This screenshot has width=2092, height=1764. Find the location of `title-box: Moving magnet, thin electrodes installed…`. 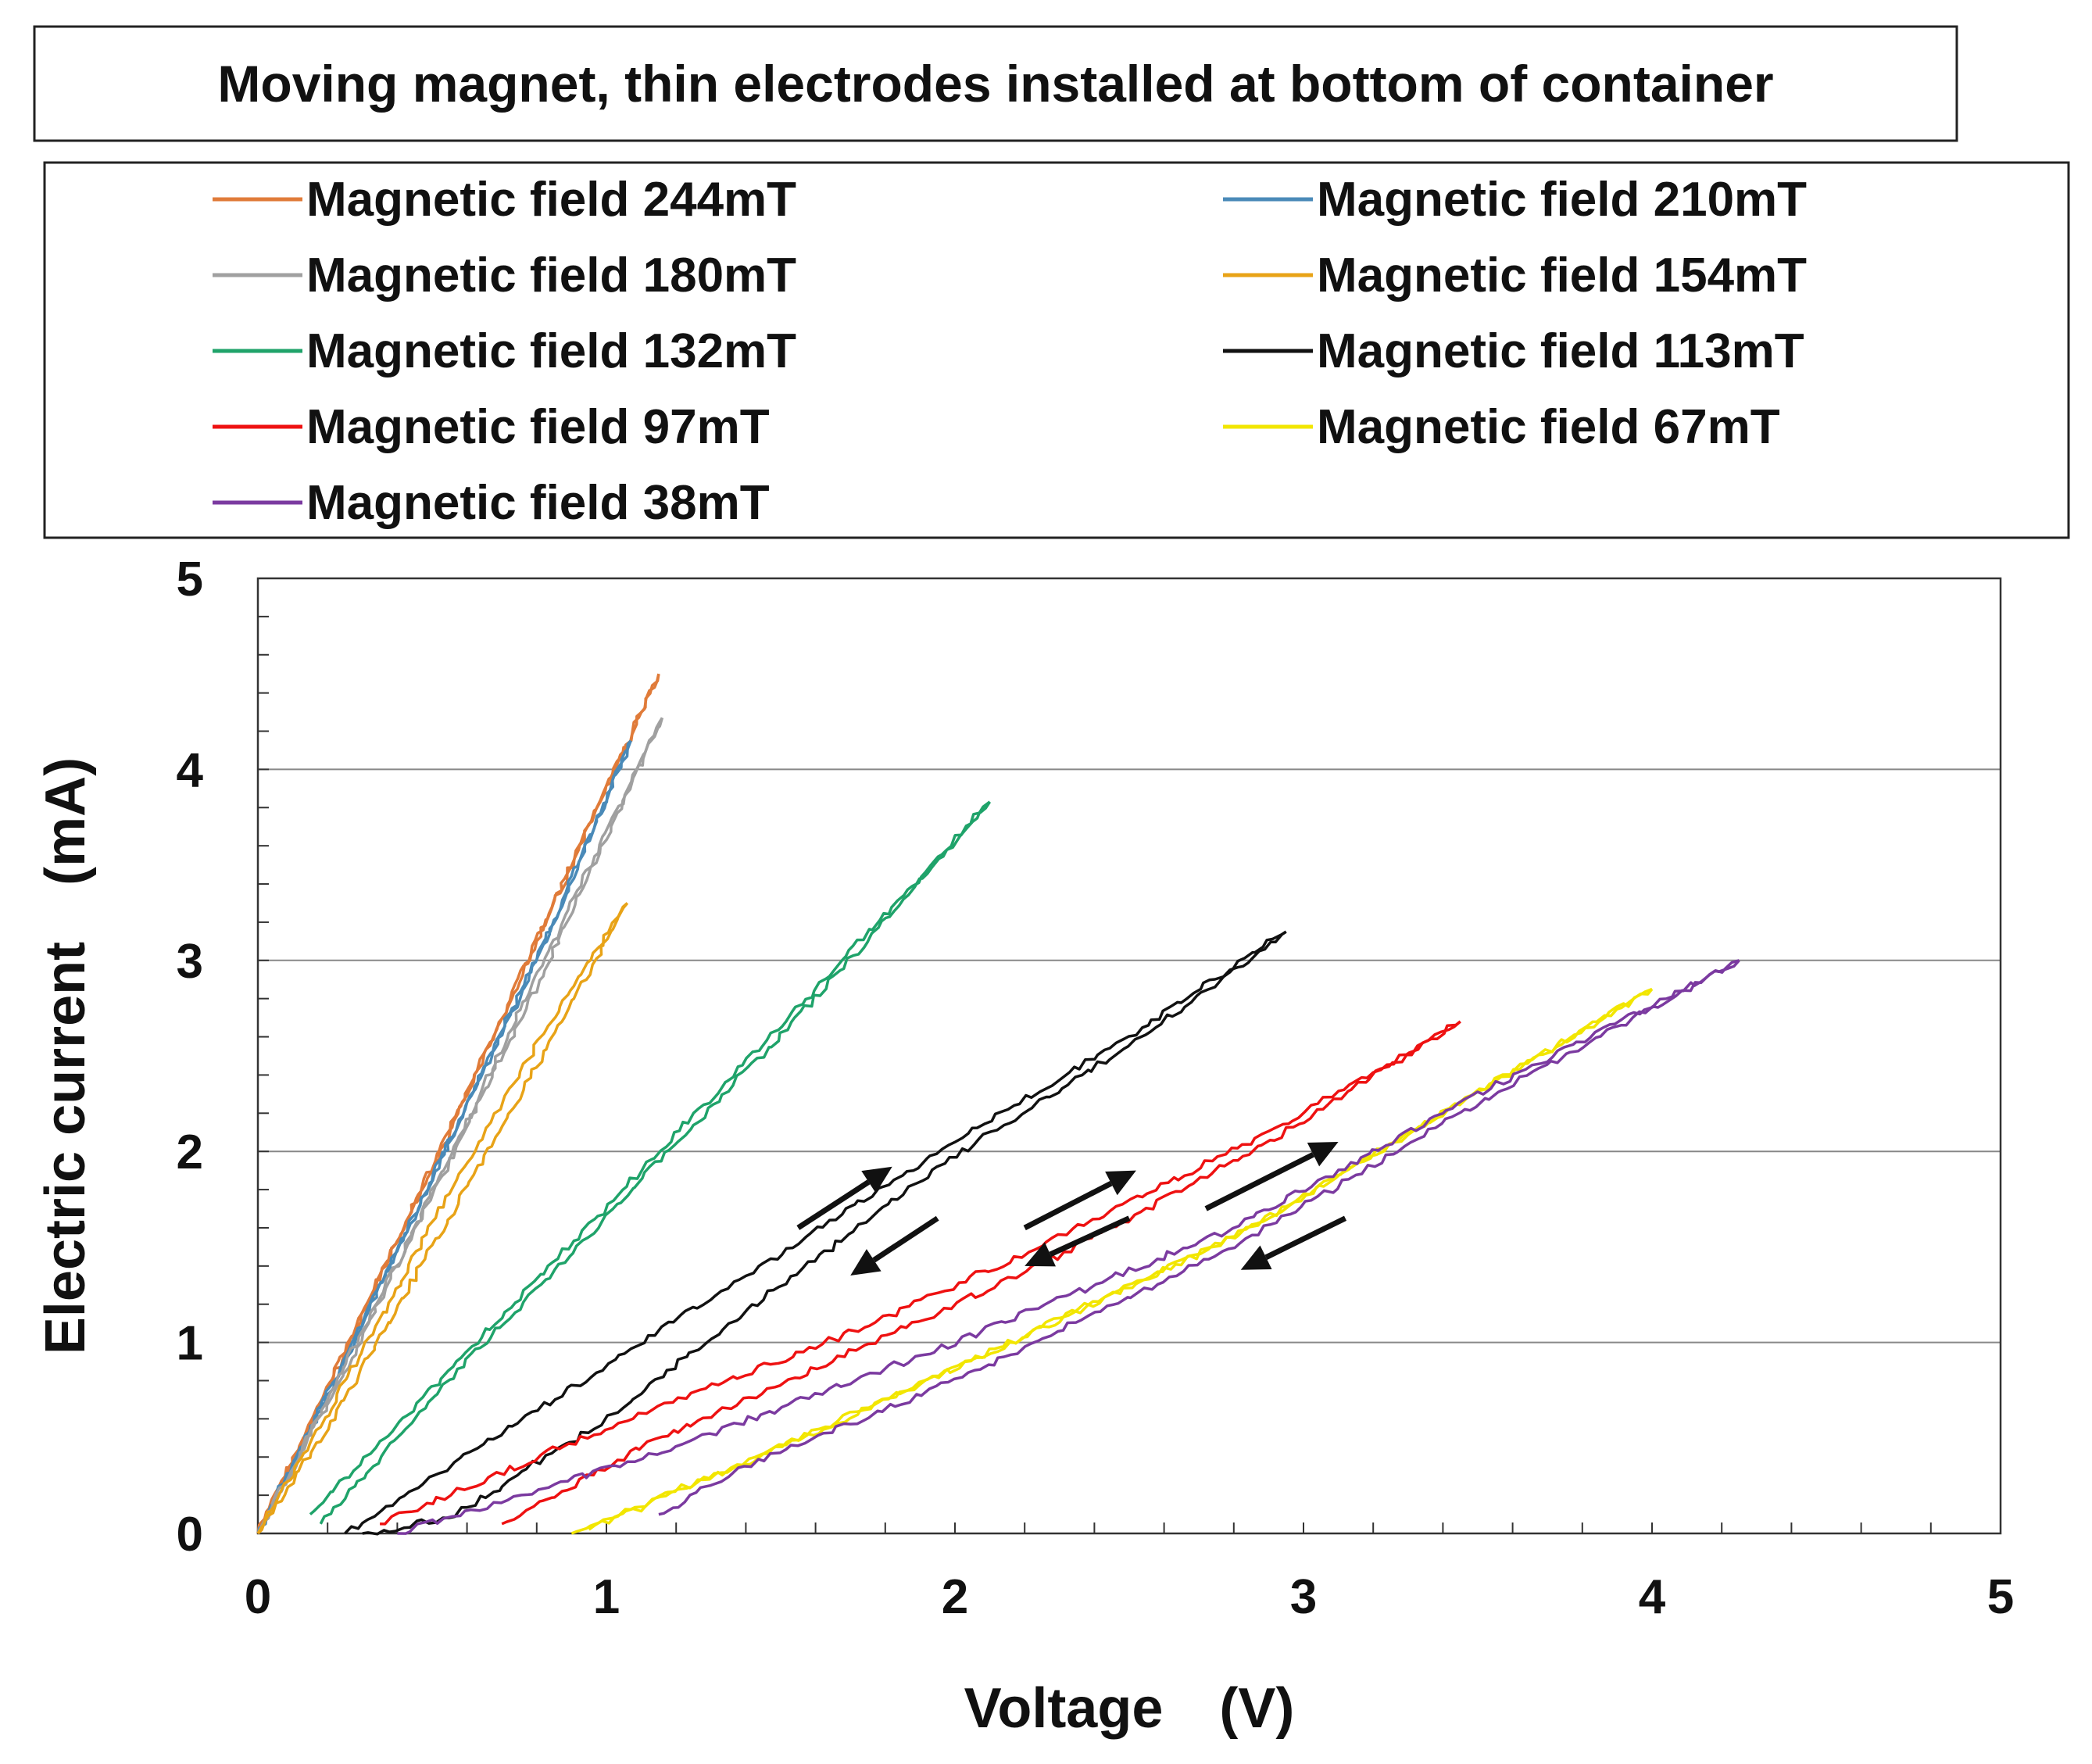

title-box: Moving magnet, thin electrodes installed… is located at coordinates (995, 83).